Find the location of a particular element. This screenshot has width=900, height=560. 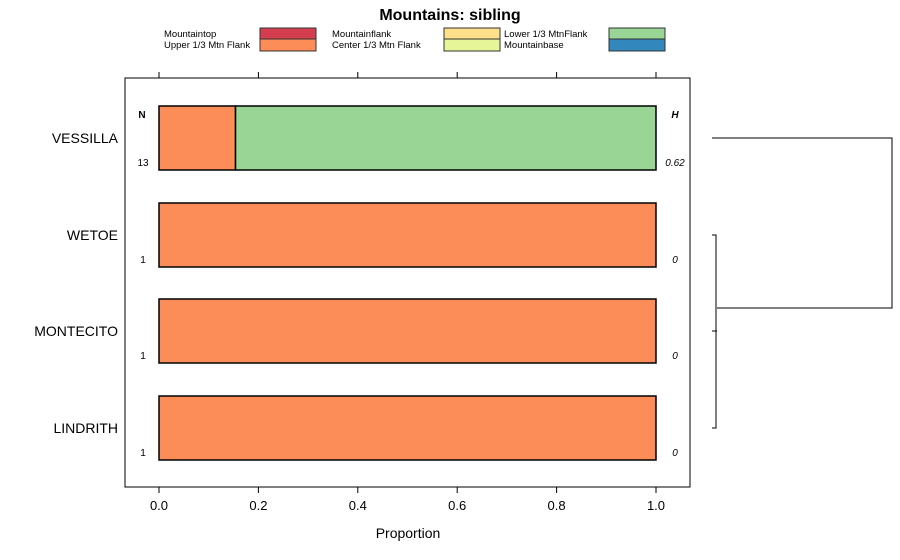

dendrogram is located at coordinates (802, 283).